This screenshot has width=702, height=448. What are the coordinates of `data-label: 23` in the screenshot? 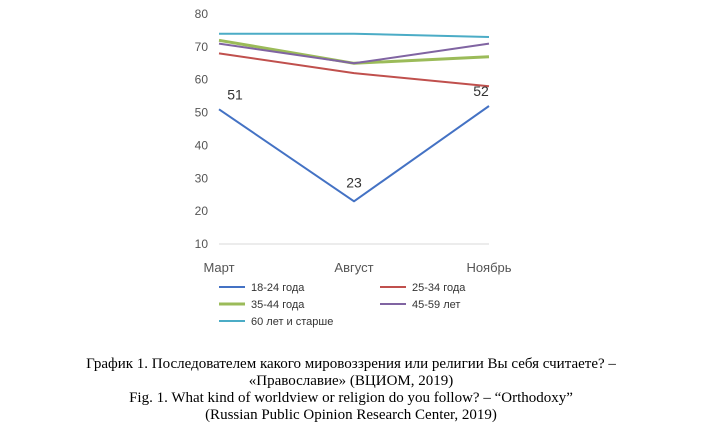 It's located at (354, 182).